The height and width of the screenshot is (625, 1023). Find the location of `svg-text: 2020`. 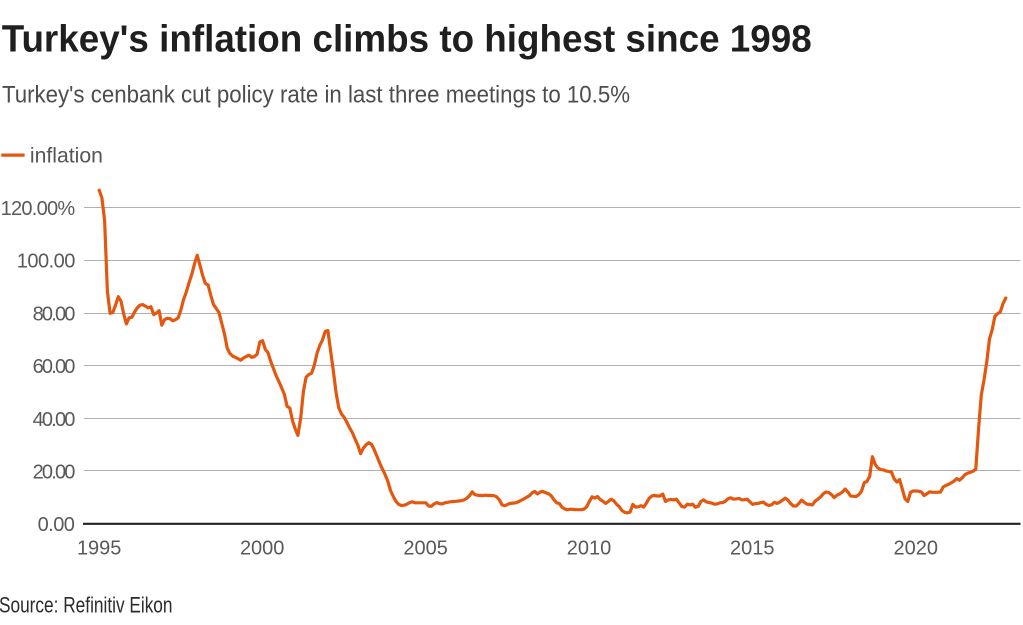

svg-text: 2020 is located at coordinates (916, 549).